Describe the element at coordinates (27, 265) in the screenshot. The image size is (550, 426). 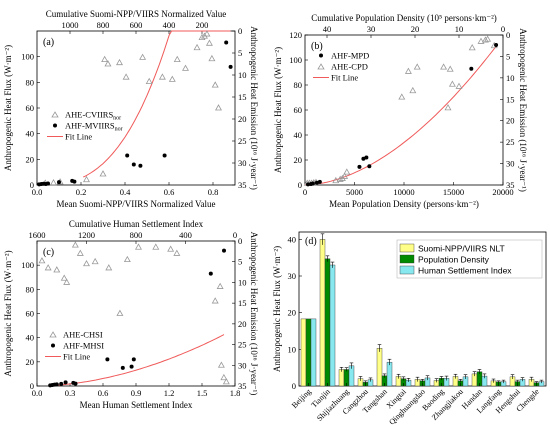
I see `y-tick-label: 100` at that location.